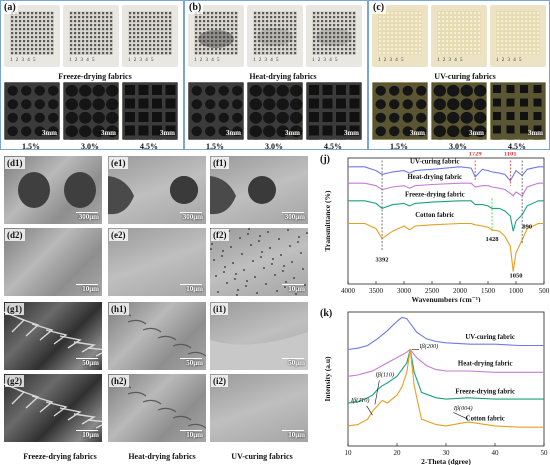 This screenshot has width=550, height=465. What do you see at coordinates (510, 154) in the screenshot?
I see `ftir-peak-label: 1101` at bounding box center [510, 154].